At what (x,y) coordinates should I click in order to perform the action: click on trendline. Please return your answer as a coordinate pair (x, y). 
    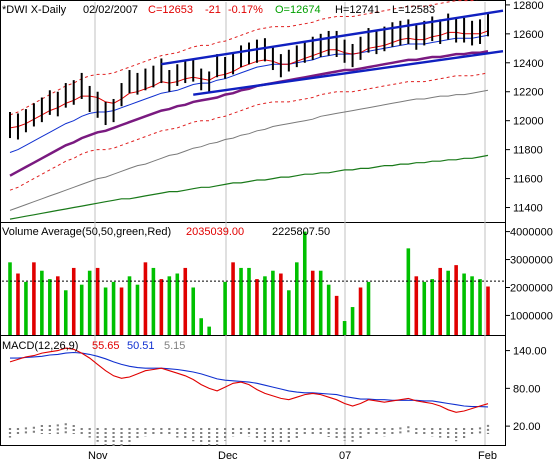
    Looking at the image, I should click on (348, 73).